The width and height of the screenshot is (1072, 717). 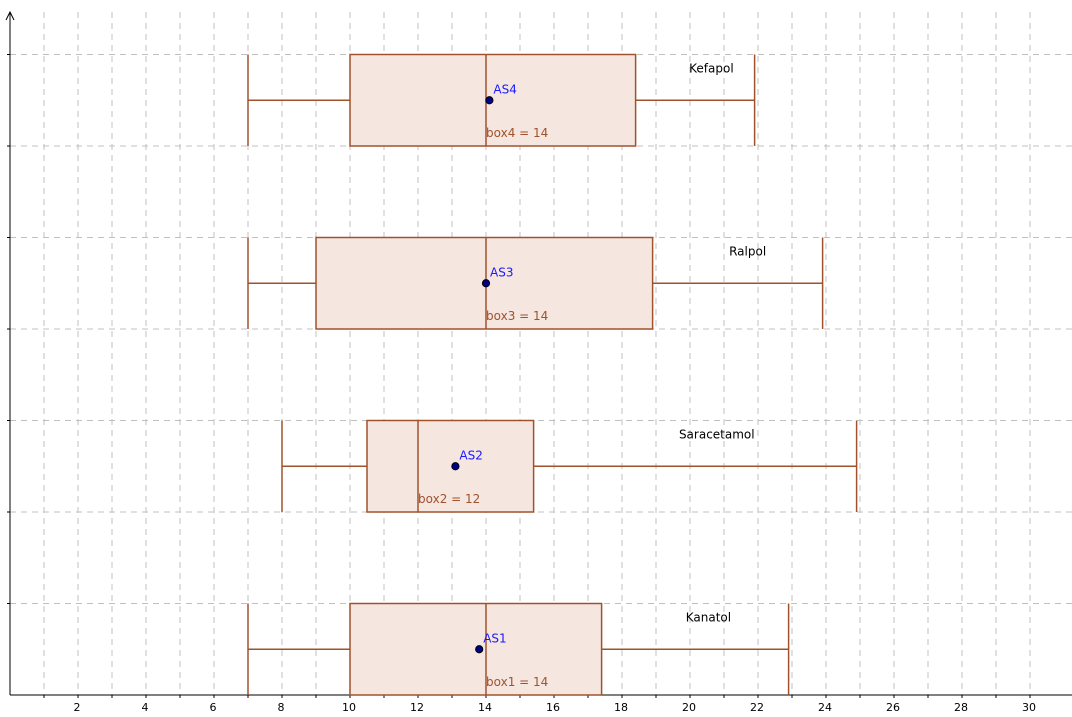 What do you see at coordinates (77, 707) in the screenshot?
I see `x-tick-label: 2` at bounding box center [77, 707].